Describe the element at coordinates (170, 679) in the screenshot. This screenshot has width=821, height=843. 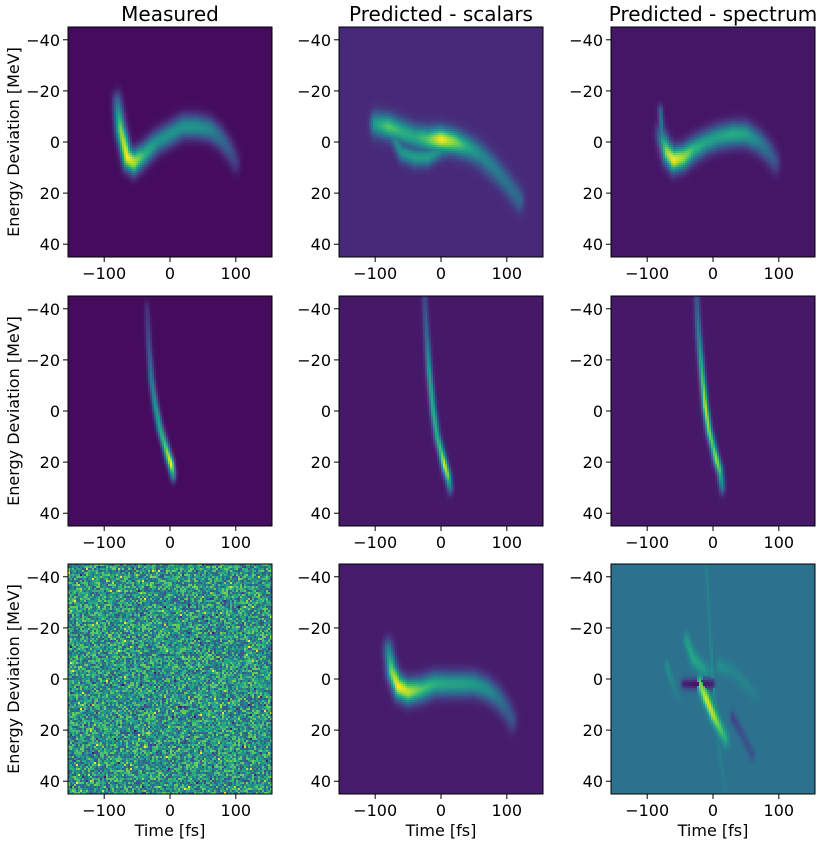
I see `heatmap-r2-c0` at that location.